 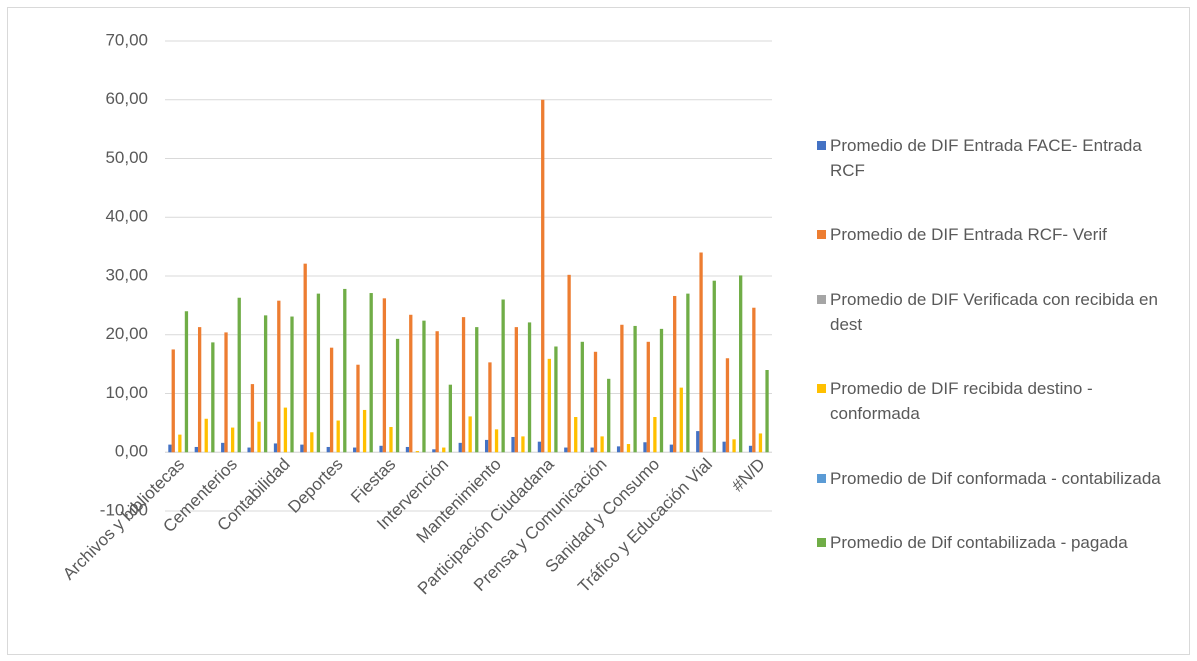 I want to click on y-tick-label: 10,00, so click(x=126, y=392).